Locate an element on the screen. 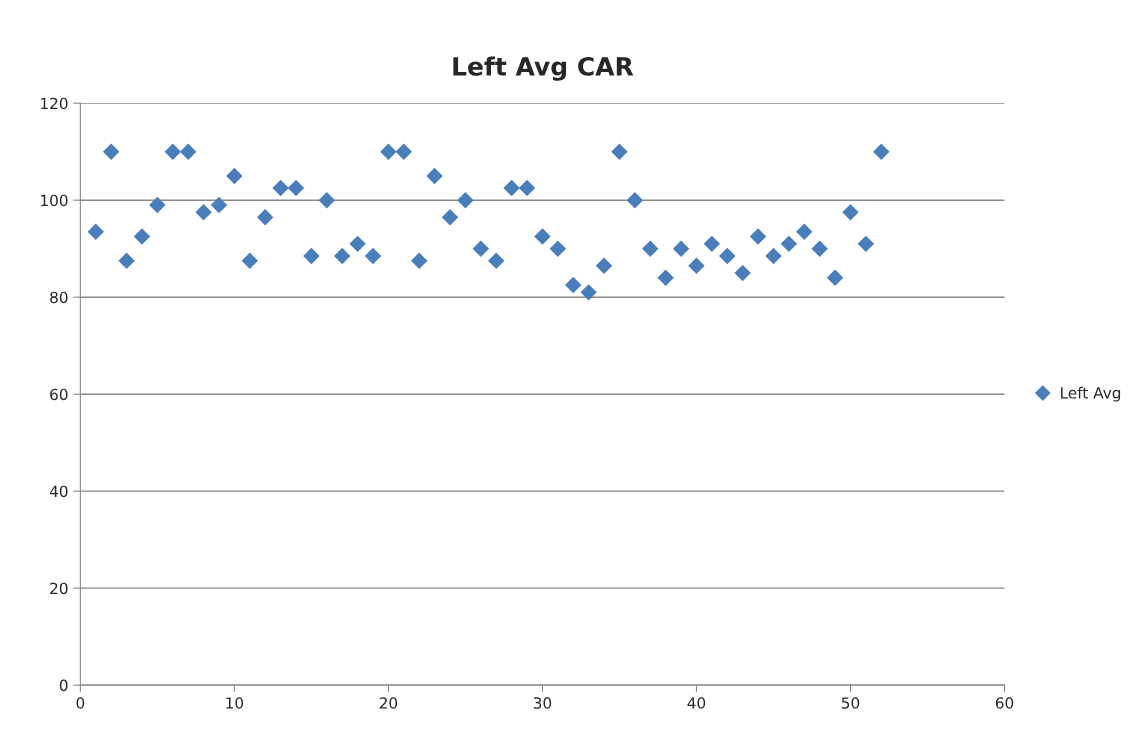  x-tick-label: 0 is located at coordinates (80, 703).